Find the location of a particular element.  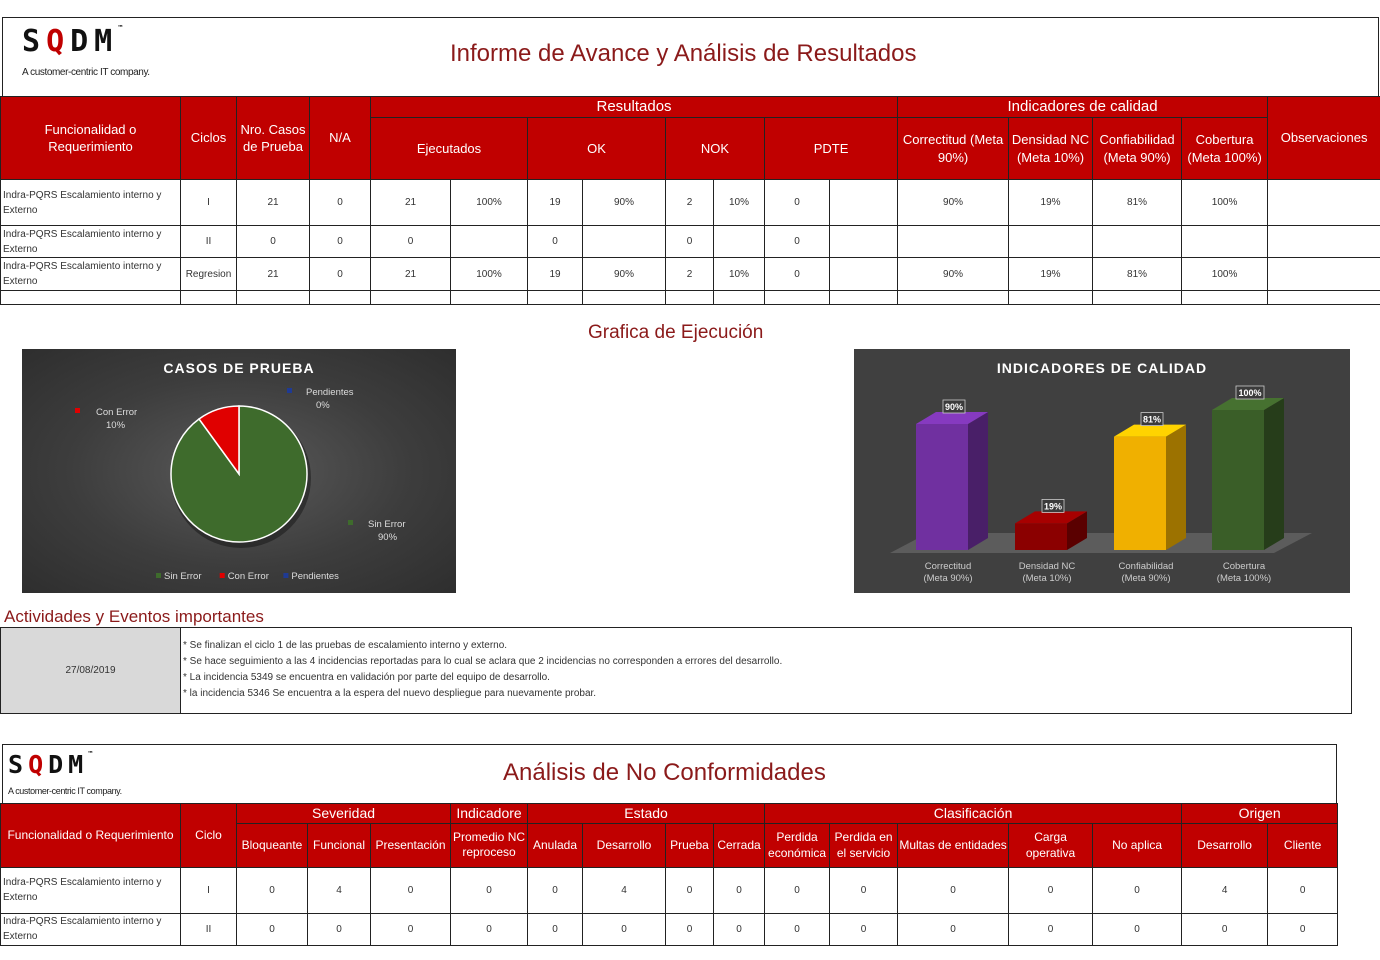

cell-confiabilidad: 81% is located at coordinates (1137, 203).